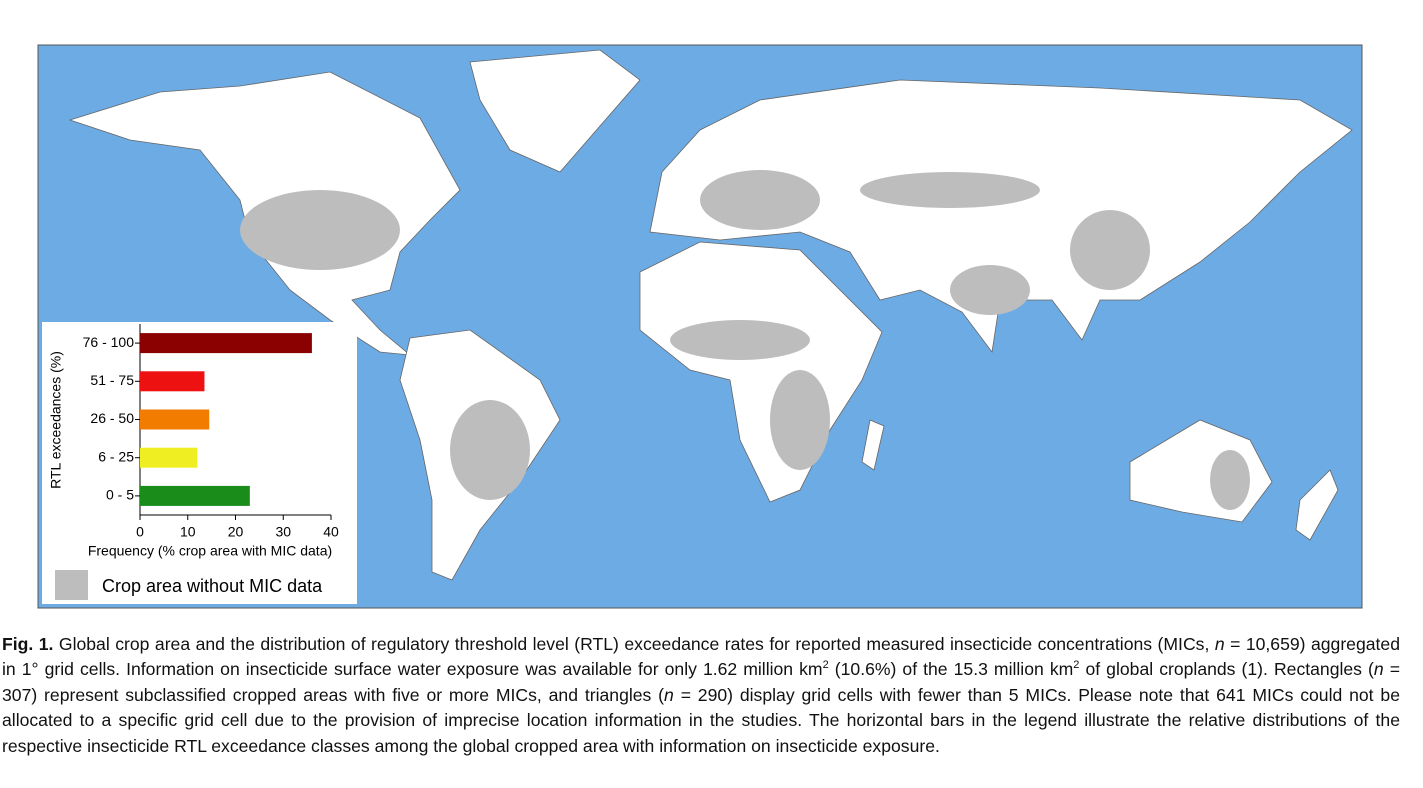 The width and height of the screenshot is (1423, 788). What do you see at coordinates (140, 532) in the screenshot?
I see `x-tick-label: 0` at bounding box center [140, 532].